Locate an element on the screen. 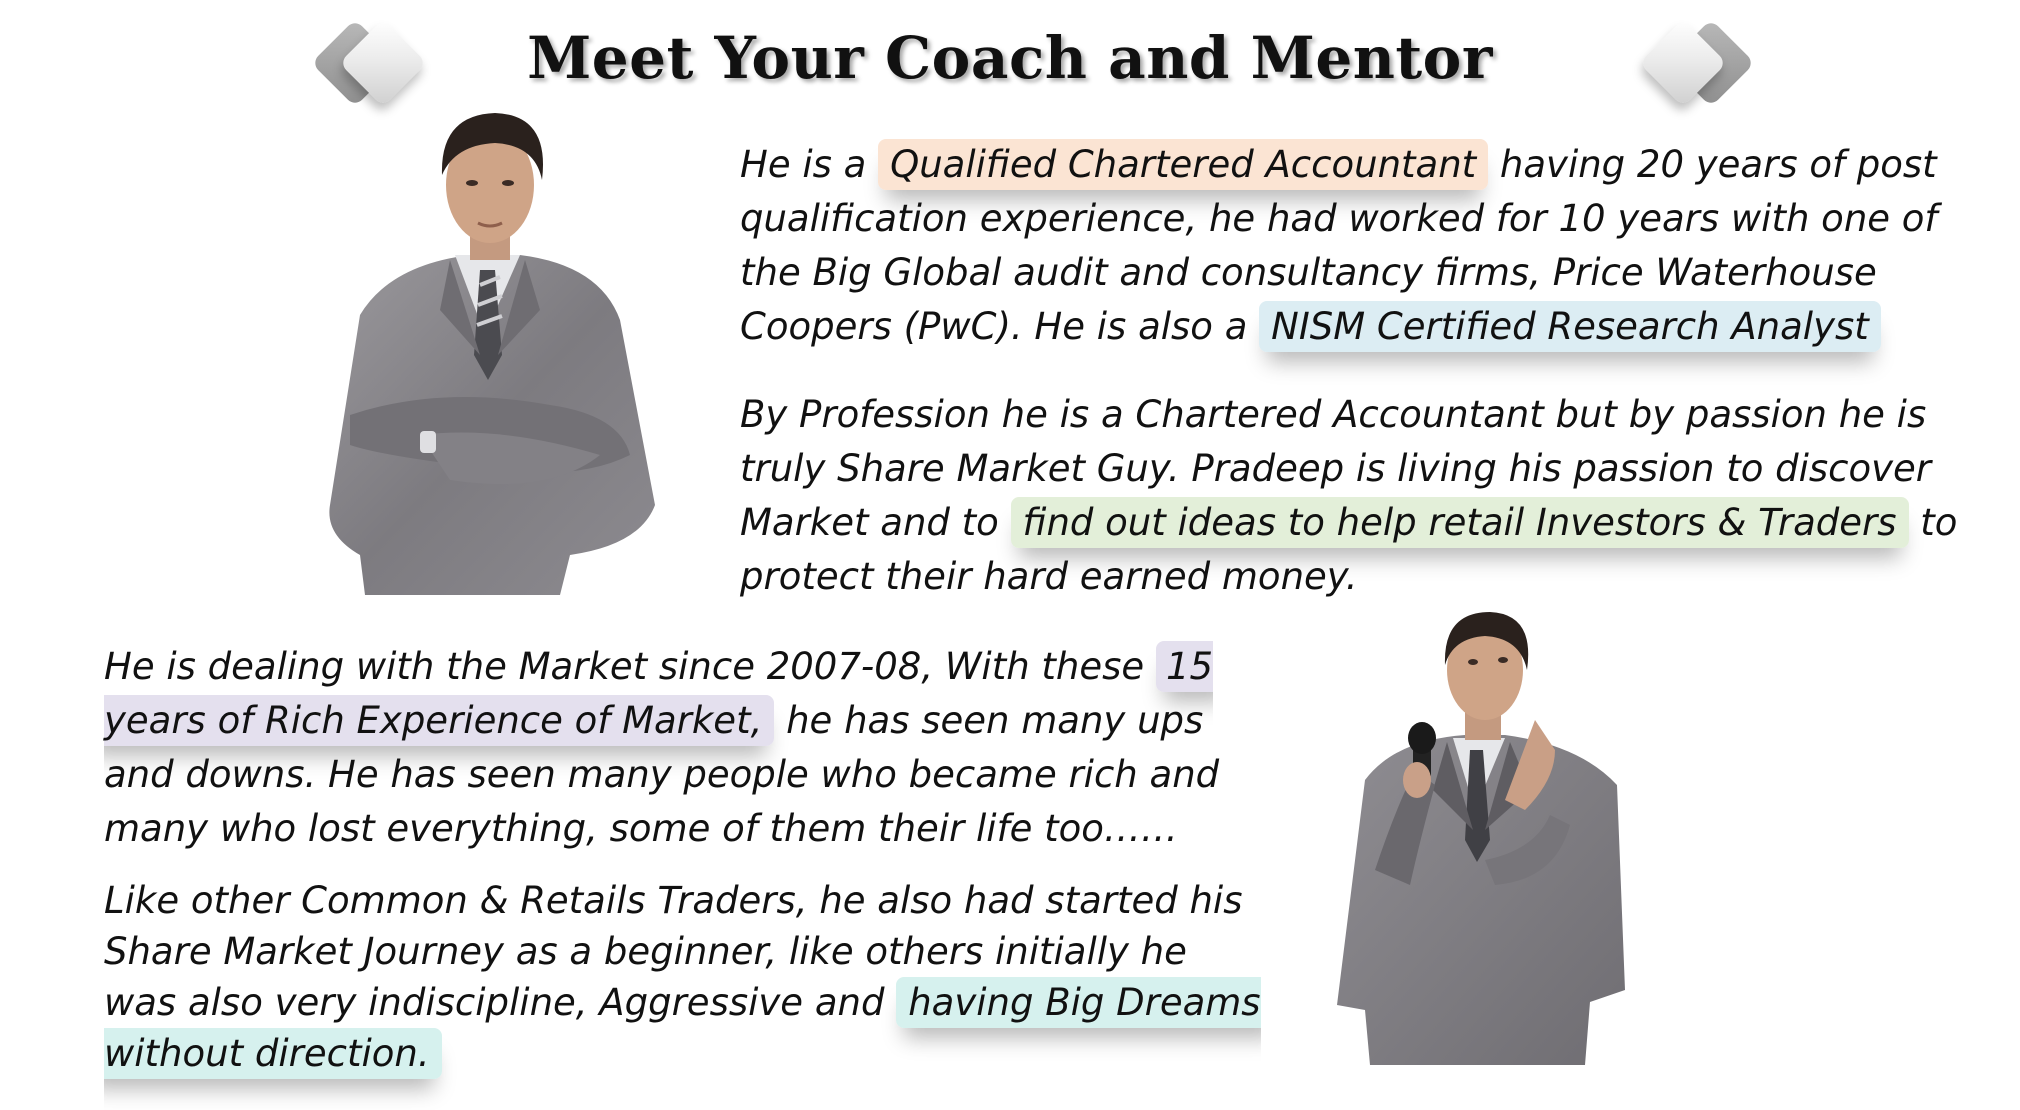 The width and height of the screenshot is (2020, 1110). paragraph-text: He is a is located at coordinates (809, 164).